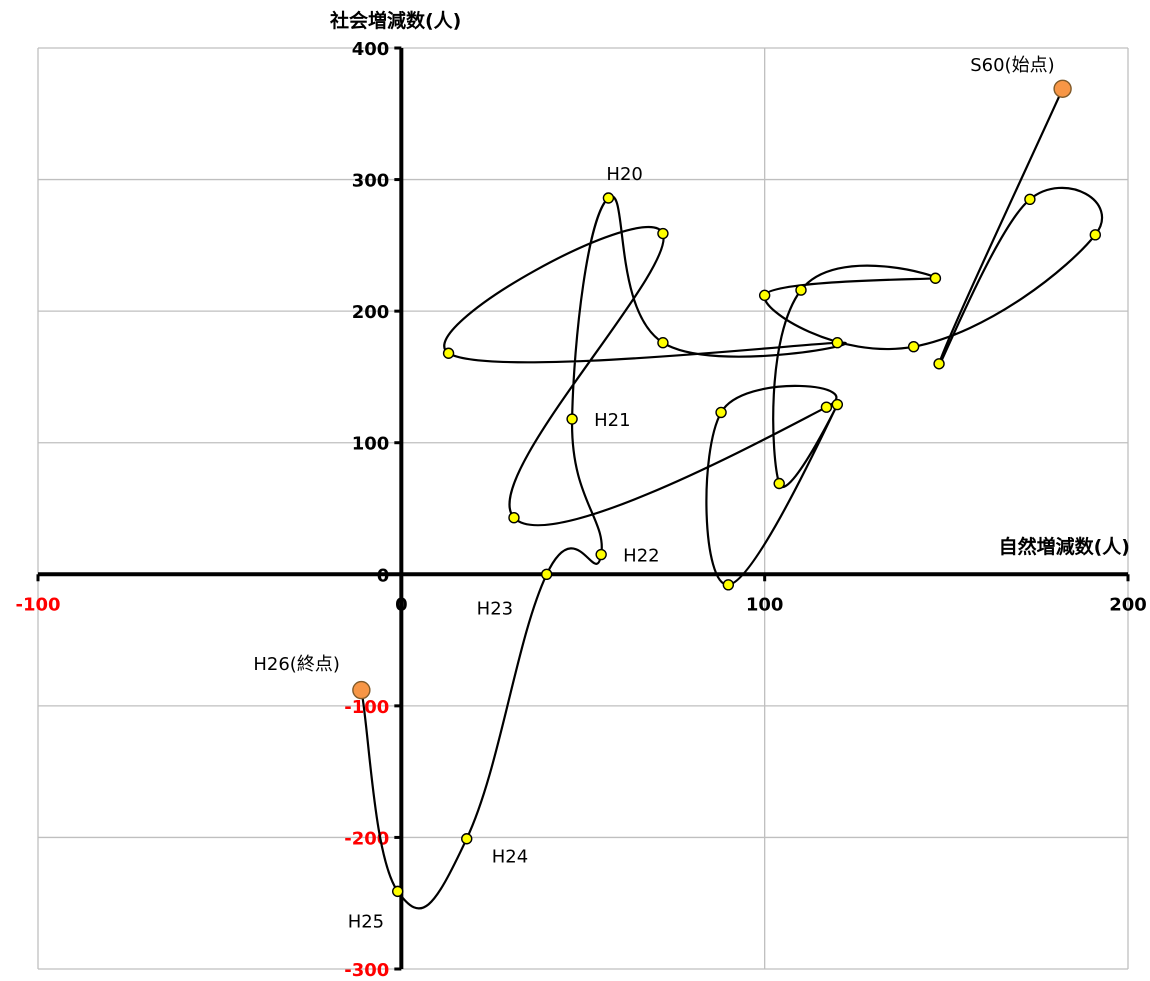 The image size is (1150, 981). What do you see at coordinates (37, 604) in the screenshot?
I see `x-tick-label: -100` at bounding box center [37, 604].